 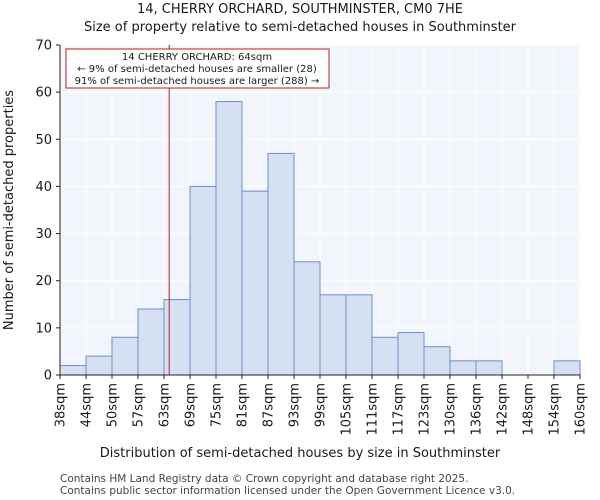 I want to click on x-tick-label: 111sqm, so click(x=373, y=409).